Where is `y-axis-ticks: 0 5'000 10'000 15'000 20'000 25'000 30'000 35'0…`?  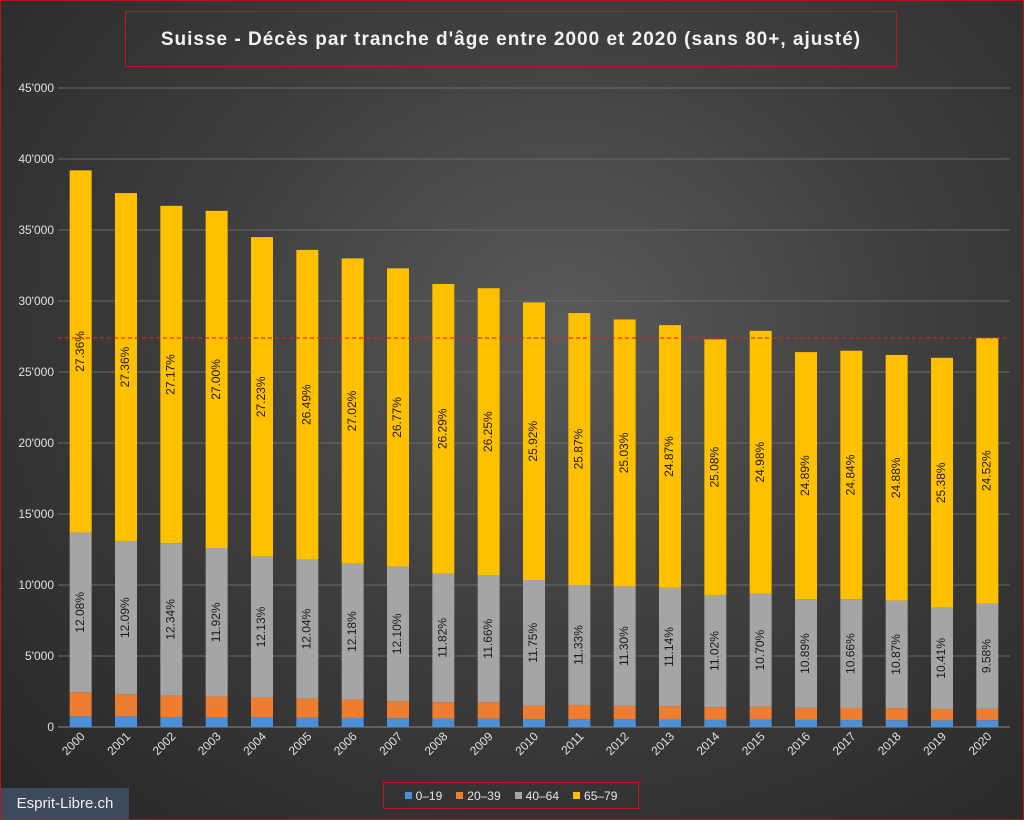
y-axis-ticks: 0 5'000 10'000 15'000 20'000 25'000 30'000 35'0… is located at coordinates (36, 407).